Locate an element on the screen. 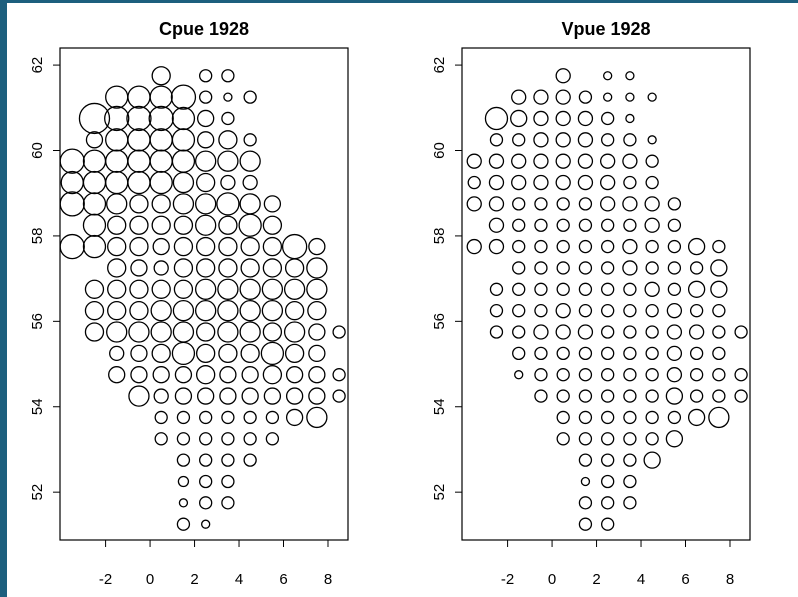  x-tick-label: 0 is located at coordinates (150, 579).